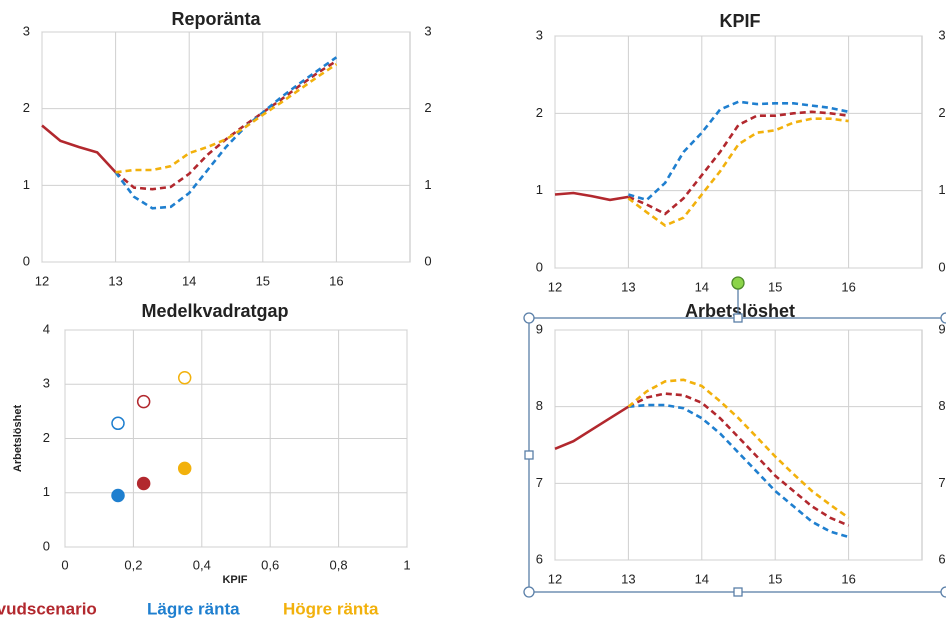  I want to click on y-tick-label: 4, so click(46, 328).